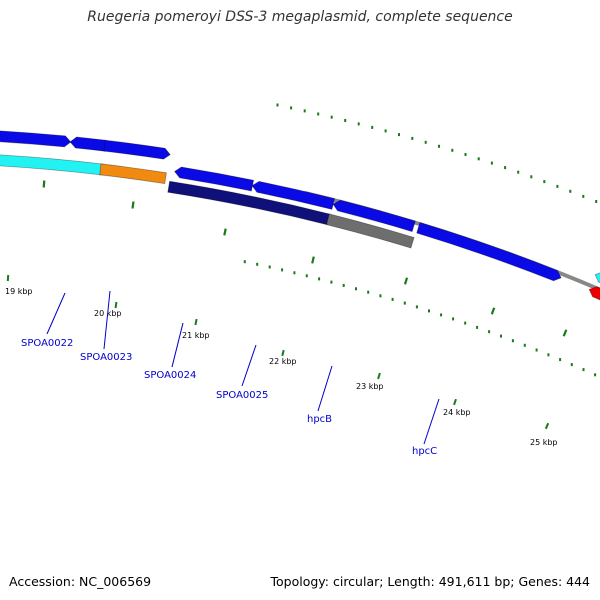  Describe the element at coordinates (457, 412) in the screenshot. I see `scale-label: 24 kbp` at that location.